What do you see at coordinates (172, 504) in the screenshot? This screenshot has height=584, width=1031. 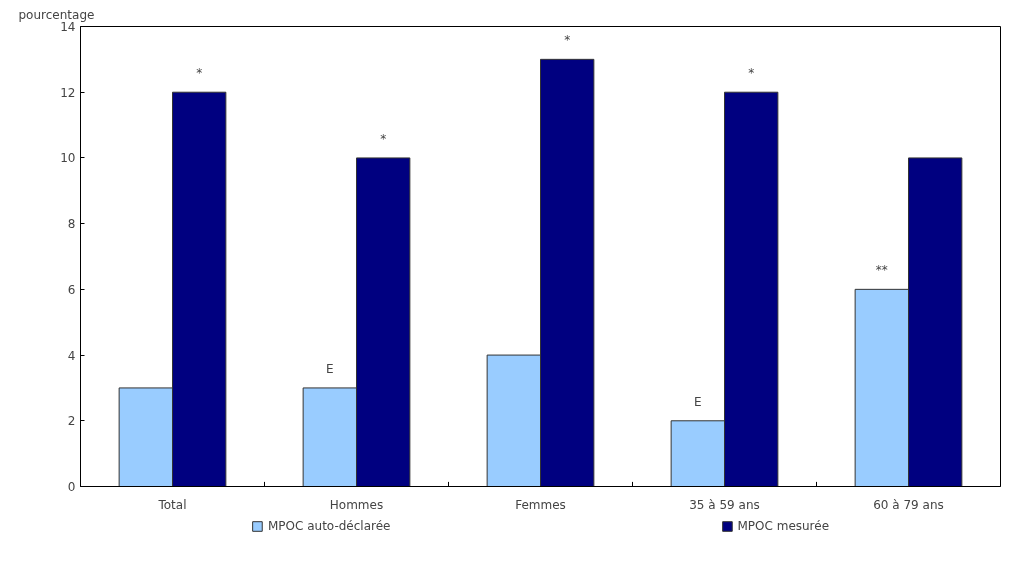 I see `x-tick-label: Total` at bounding box center [172, 504].